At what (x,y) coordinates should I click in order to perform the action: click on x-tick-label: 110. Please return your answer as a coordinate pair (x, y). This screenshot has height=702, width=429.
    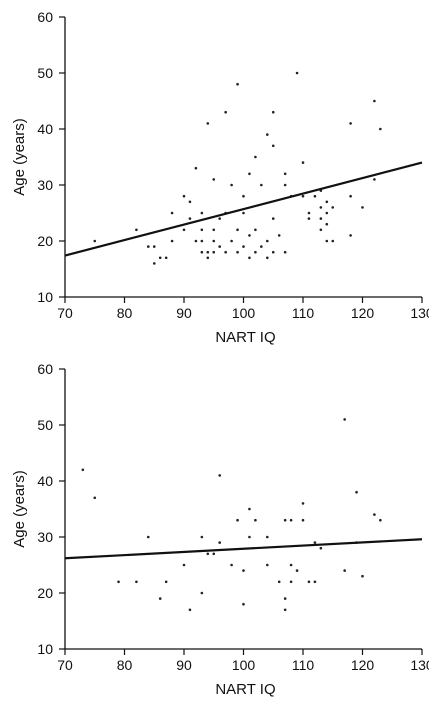
    Looking at the image, I should click on (303, 665).